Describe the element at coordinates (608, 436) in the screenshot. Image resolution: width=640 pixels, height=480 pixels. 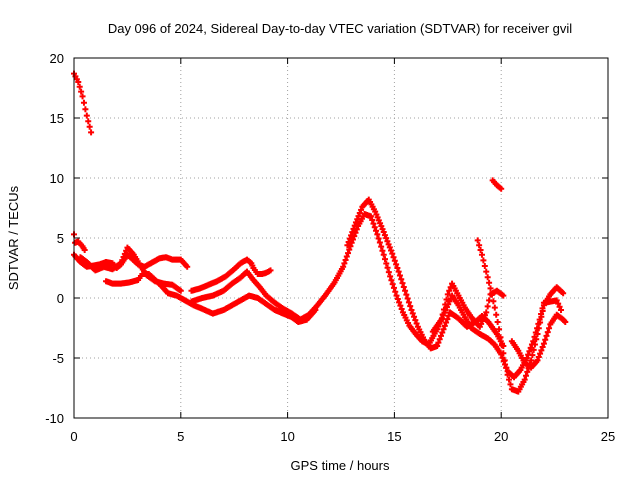
I see `x-tick-label: 25` at that location.